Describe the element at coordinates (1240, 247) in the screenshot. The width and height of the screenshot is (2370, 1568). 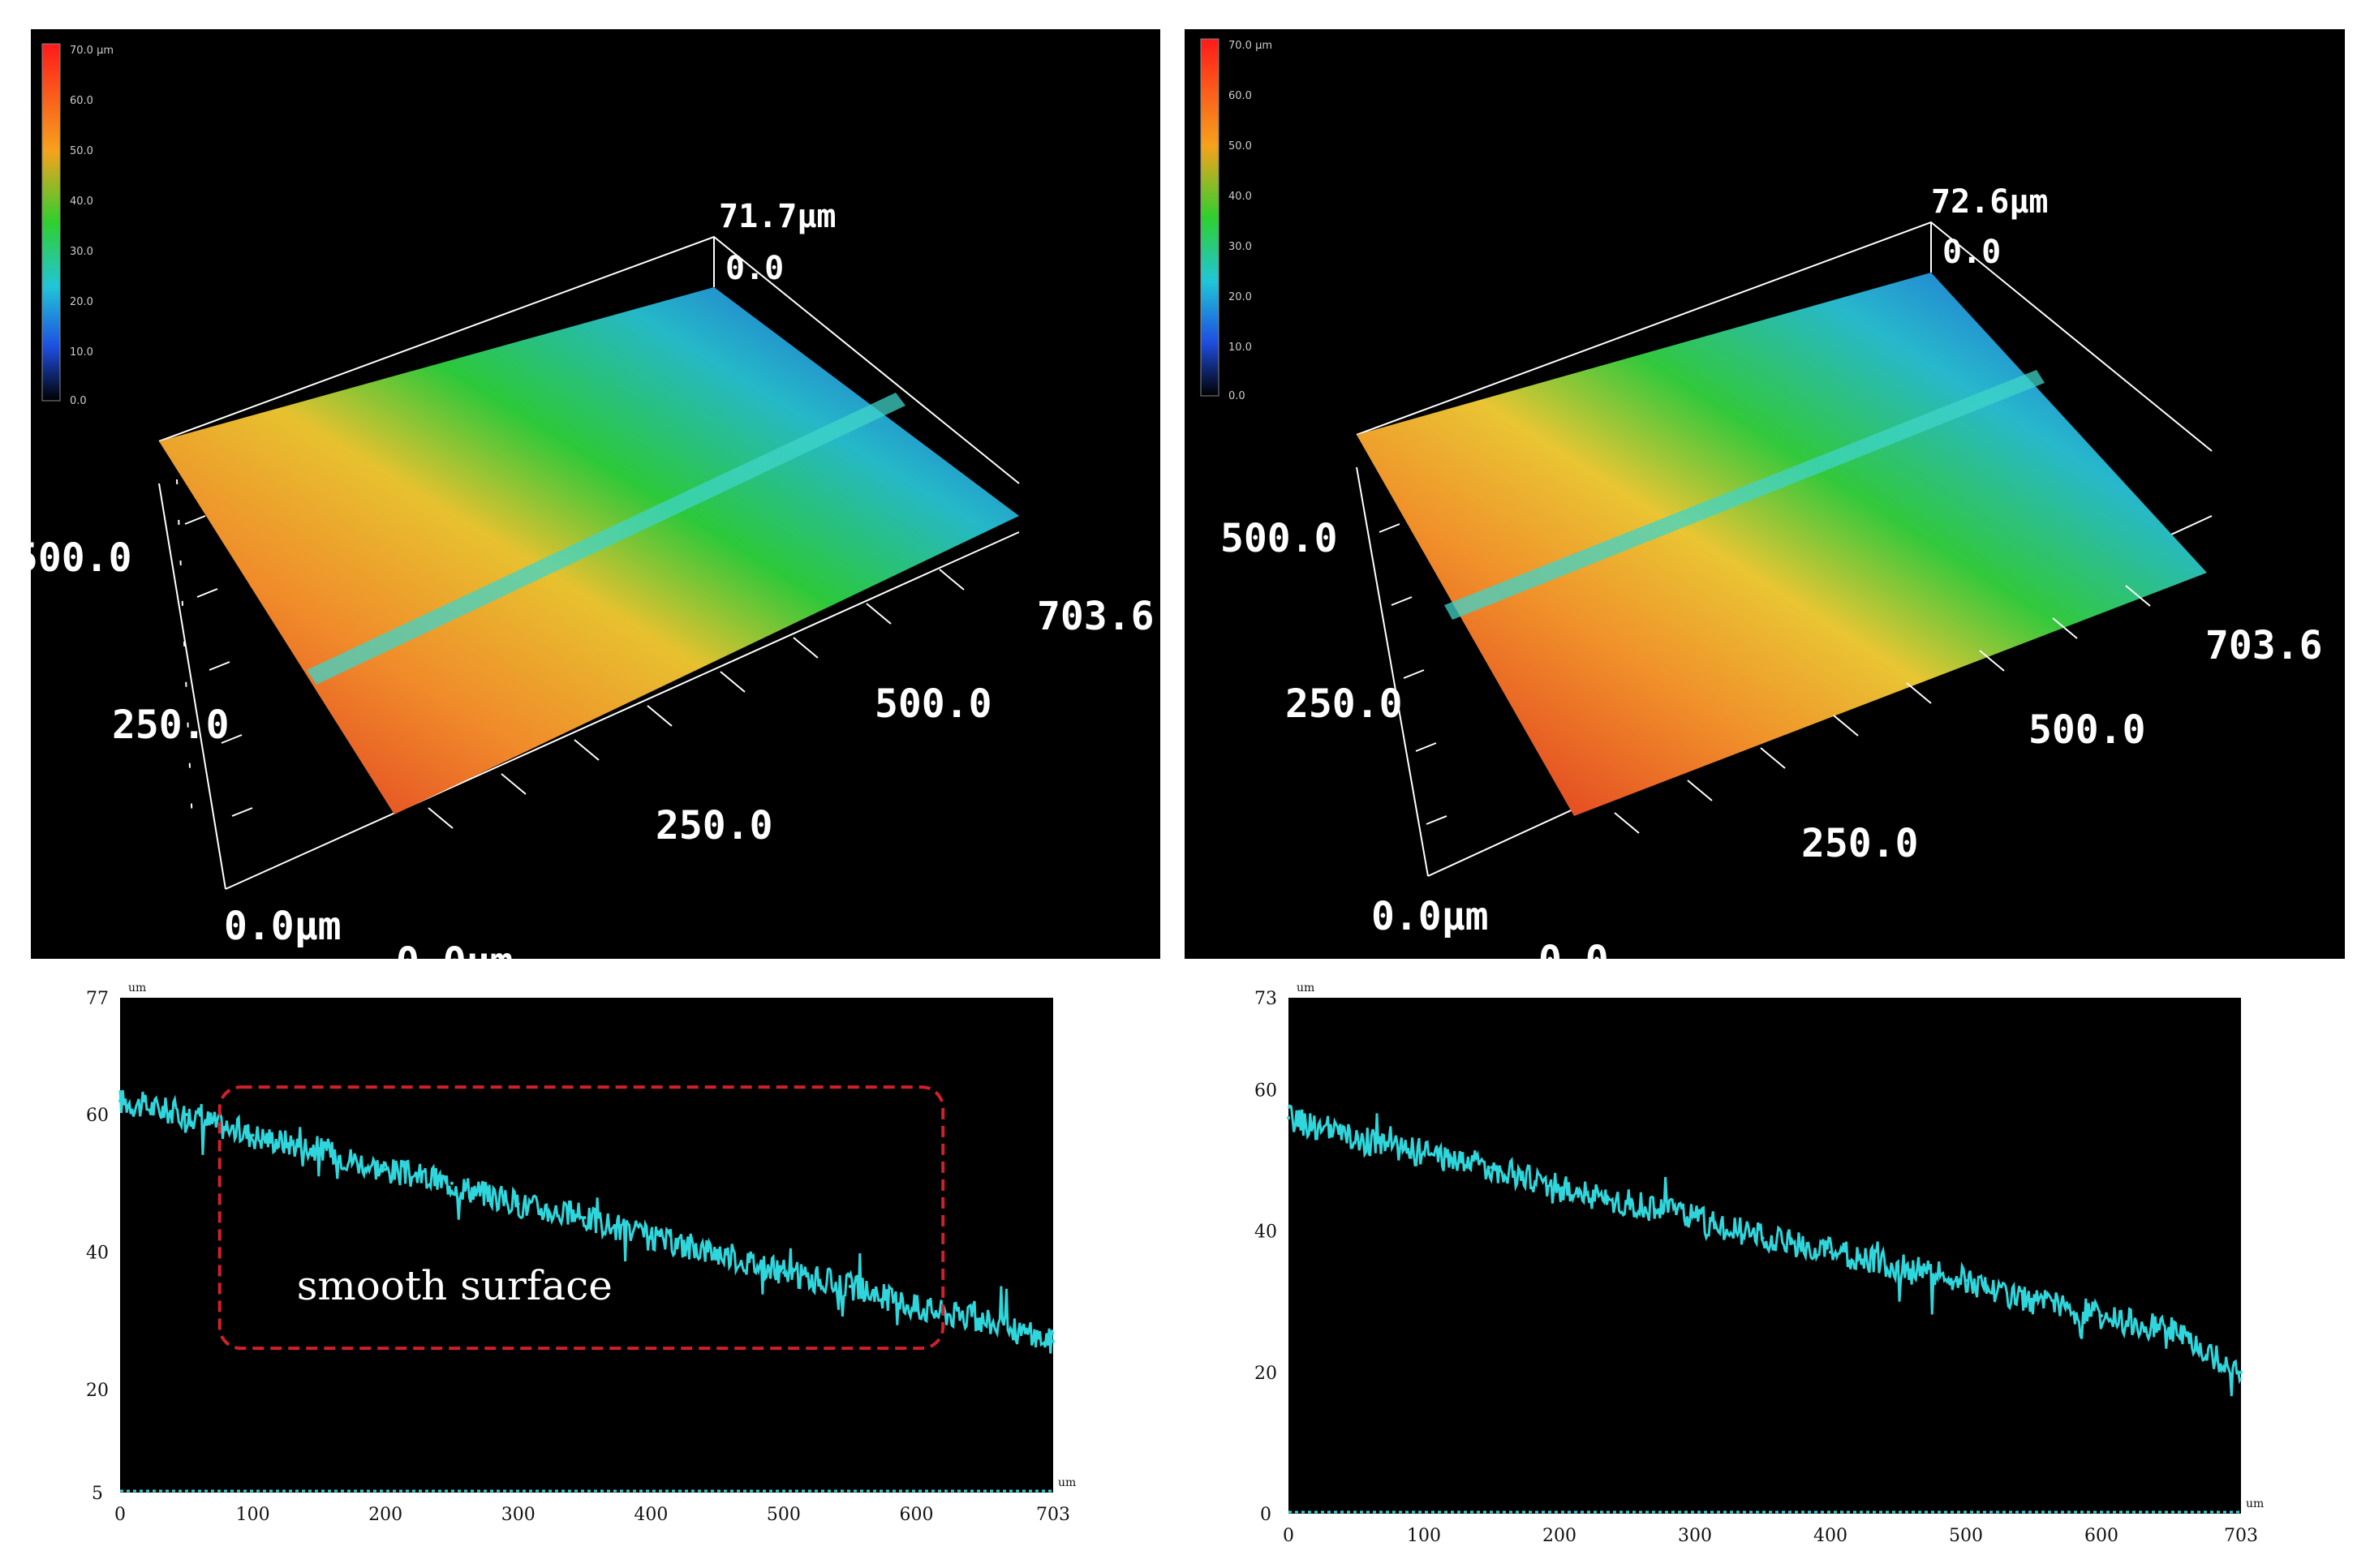
I see `cbar-b-4: 30.0` at that location.